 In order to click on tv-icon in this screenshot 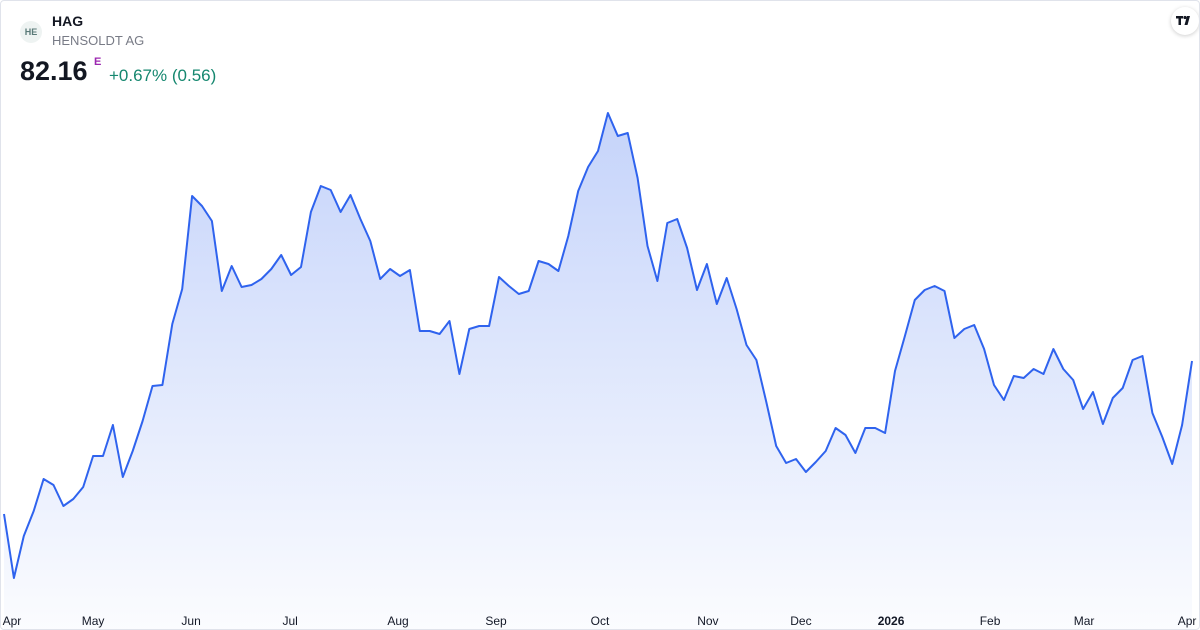, I will do `click(1183, 20)`.